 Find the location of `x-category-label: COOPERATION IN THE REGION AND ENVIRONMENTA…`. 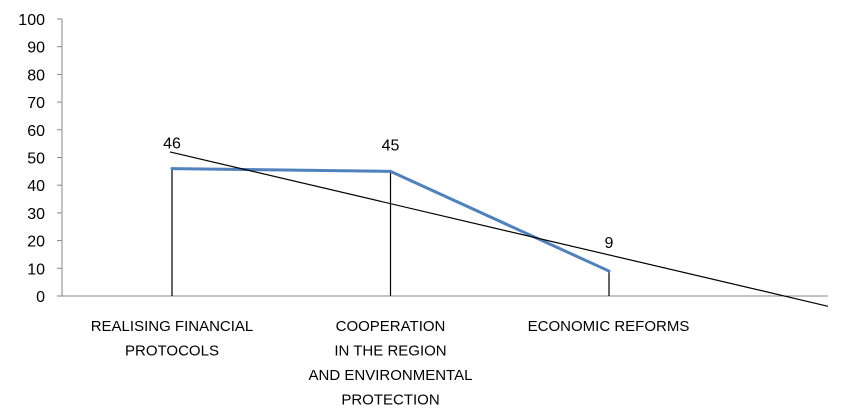

x-category-label: COOPERATION IN THE REGION AND ENVIRONMENTA… is located at coordinates (391, 363).